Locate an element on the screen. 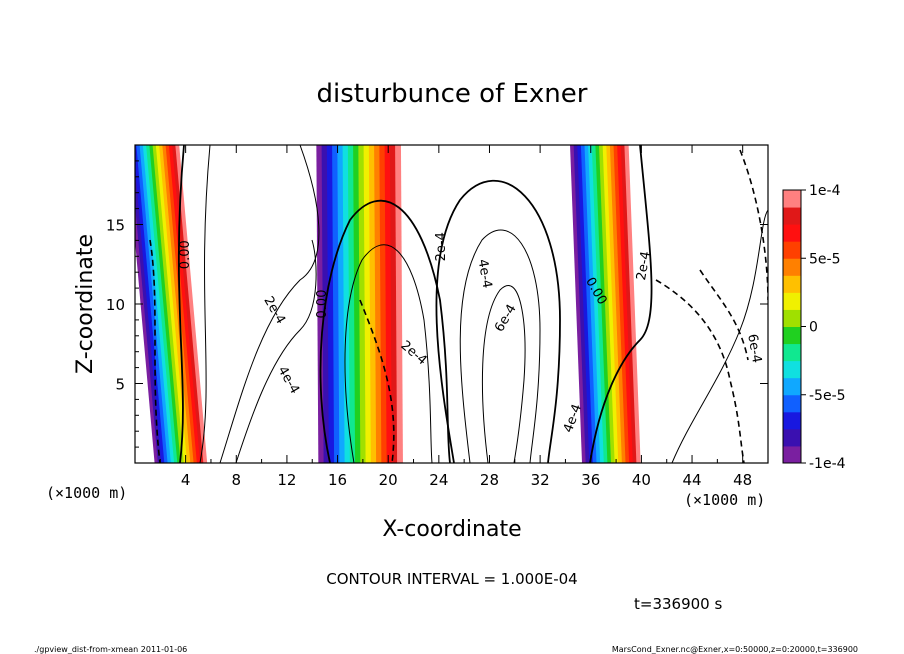 The image size is (904, 654). colorbar-tick-label: 5e-5 is located at coordinates (824, 259).